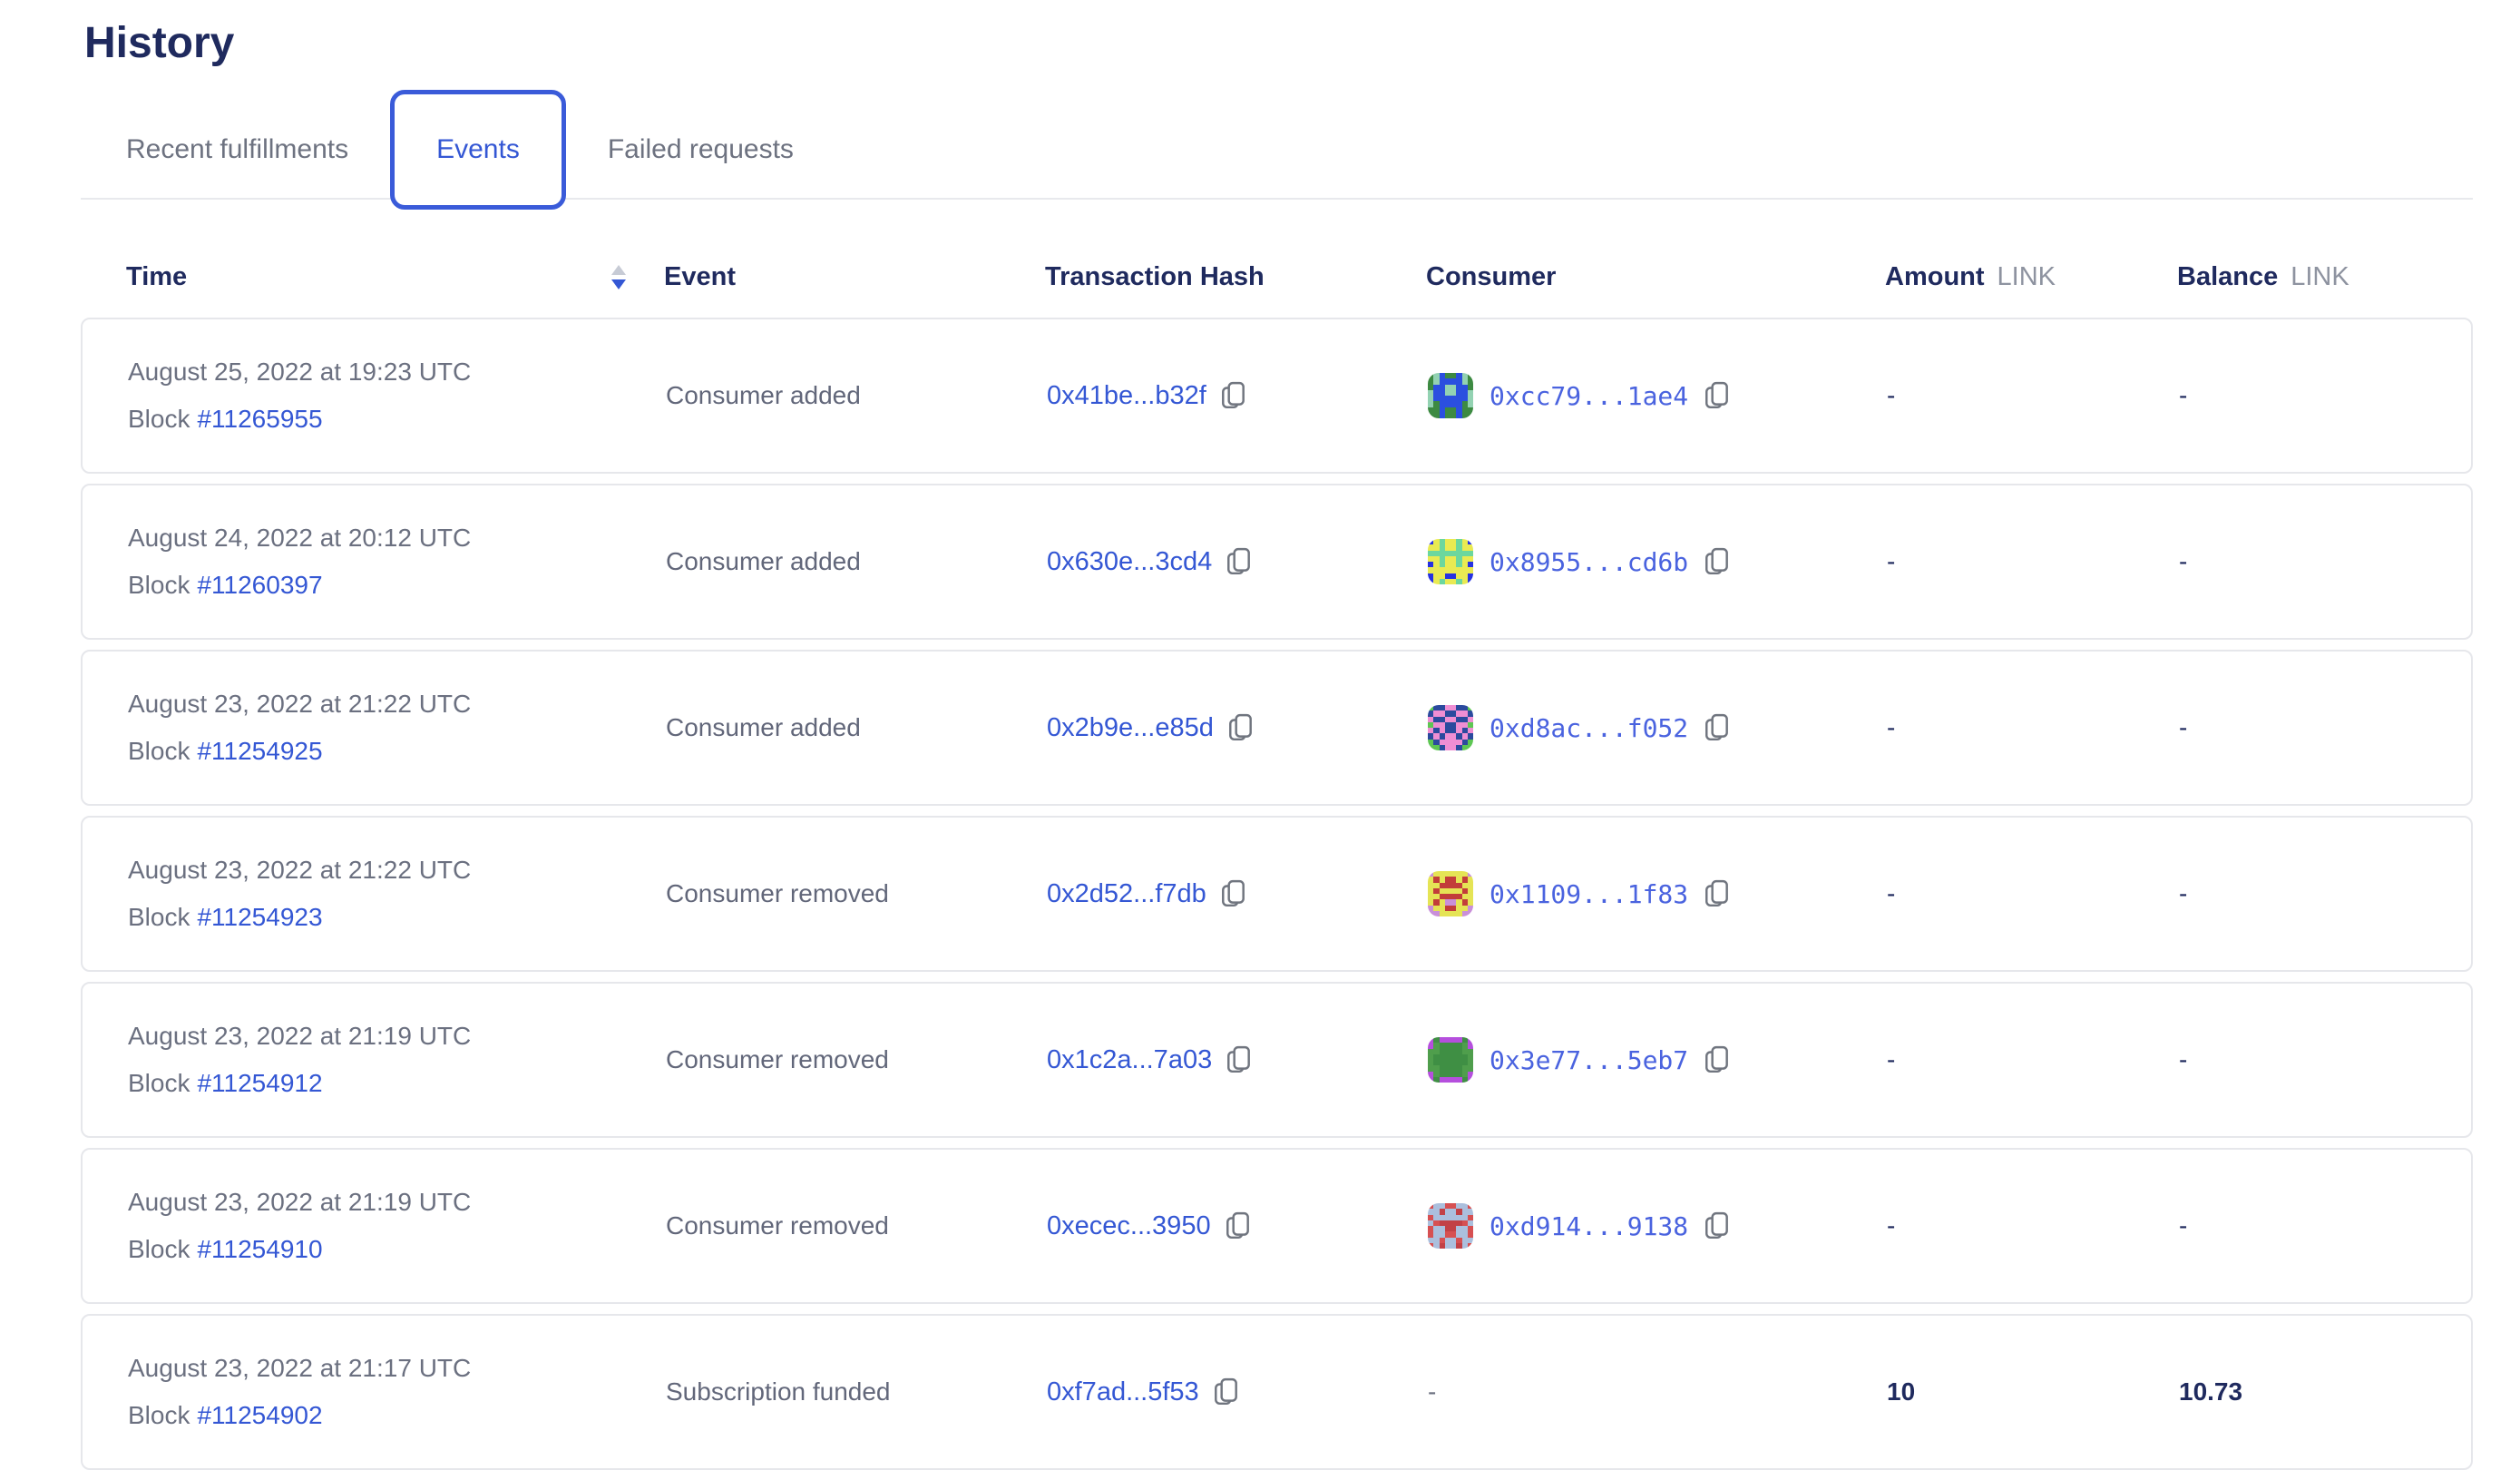 The image size is (2520, 1470). I want to click on transaction-hash-cell: 0x41be...b32f, so click(1227, 396).